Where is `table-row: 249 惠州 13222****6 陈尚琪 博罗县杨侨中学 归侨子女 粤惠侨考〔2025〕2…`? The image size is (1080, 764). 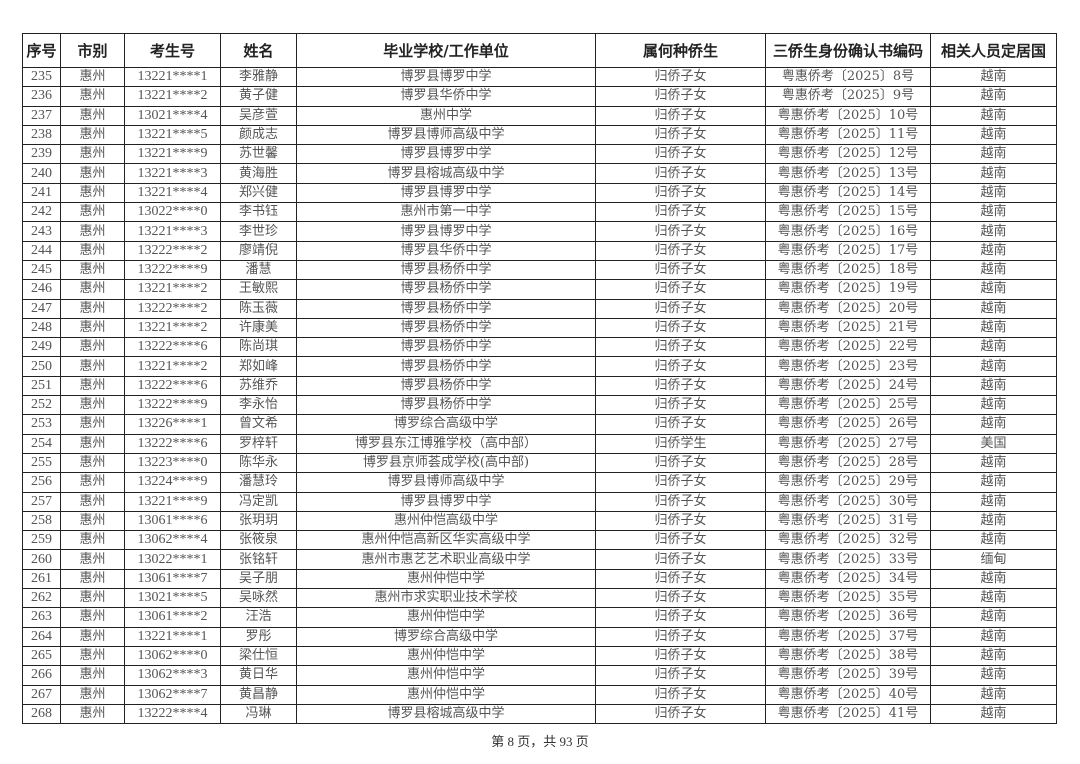 table-row: 249 惠州 13222****6 陈尚琪 博罗县杨侨中学 归侨子女 粤惠侨考〔2025〕2… is located at coordinates (539, 347).